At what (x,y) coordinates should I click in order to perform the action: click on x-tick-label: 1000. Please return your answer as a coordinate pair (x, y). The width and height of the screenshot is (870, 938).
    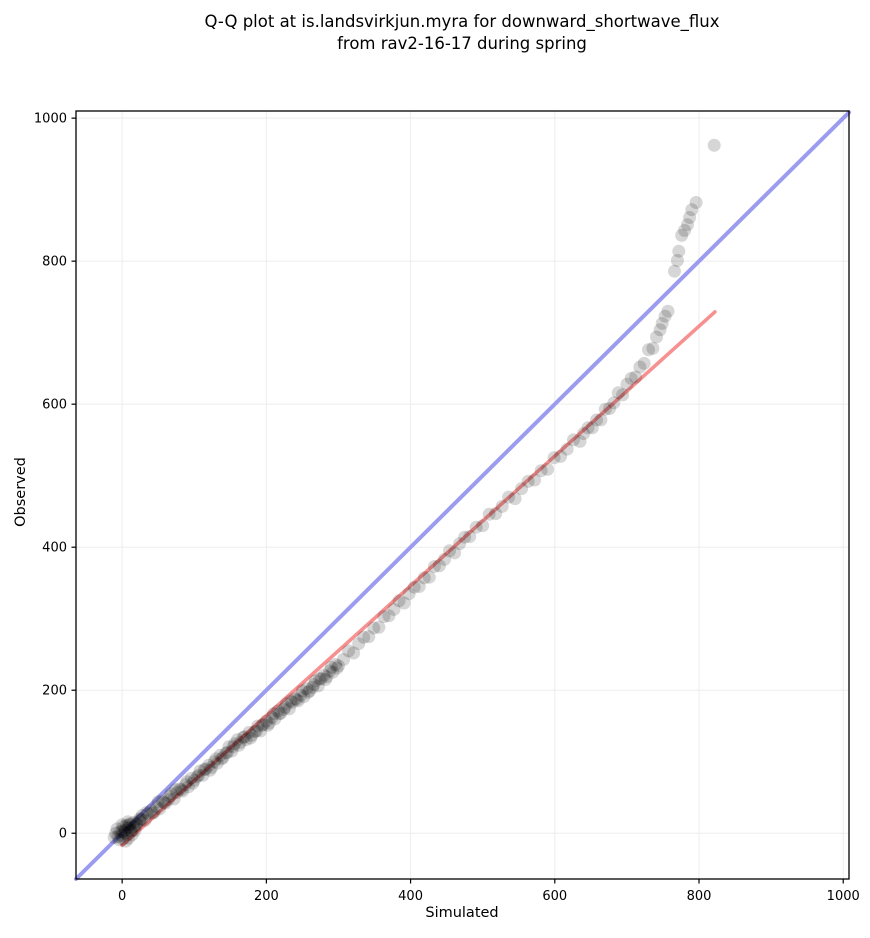
    Looking at the image, I should click on (843, 896).